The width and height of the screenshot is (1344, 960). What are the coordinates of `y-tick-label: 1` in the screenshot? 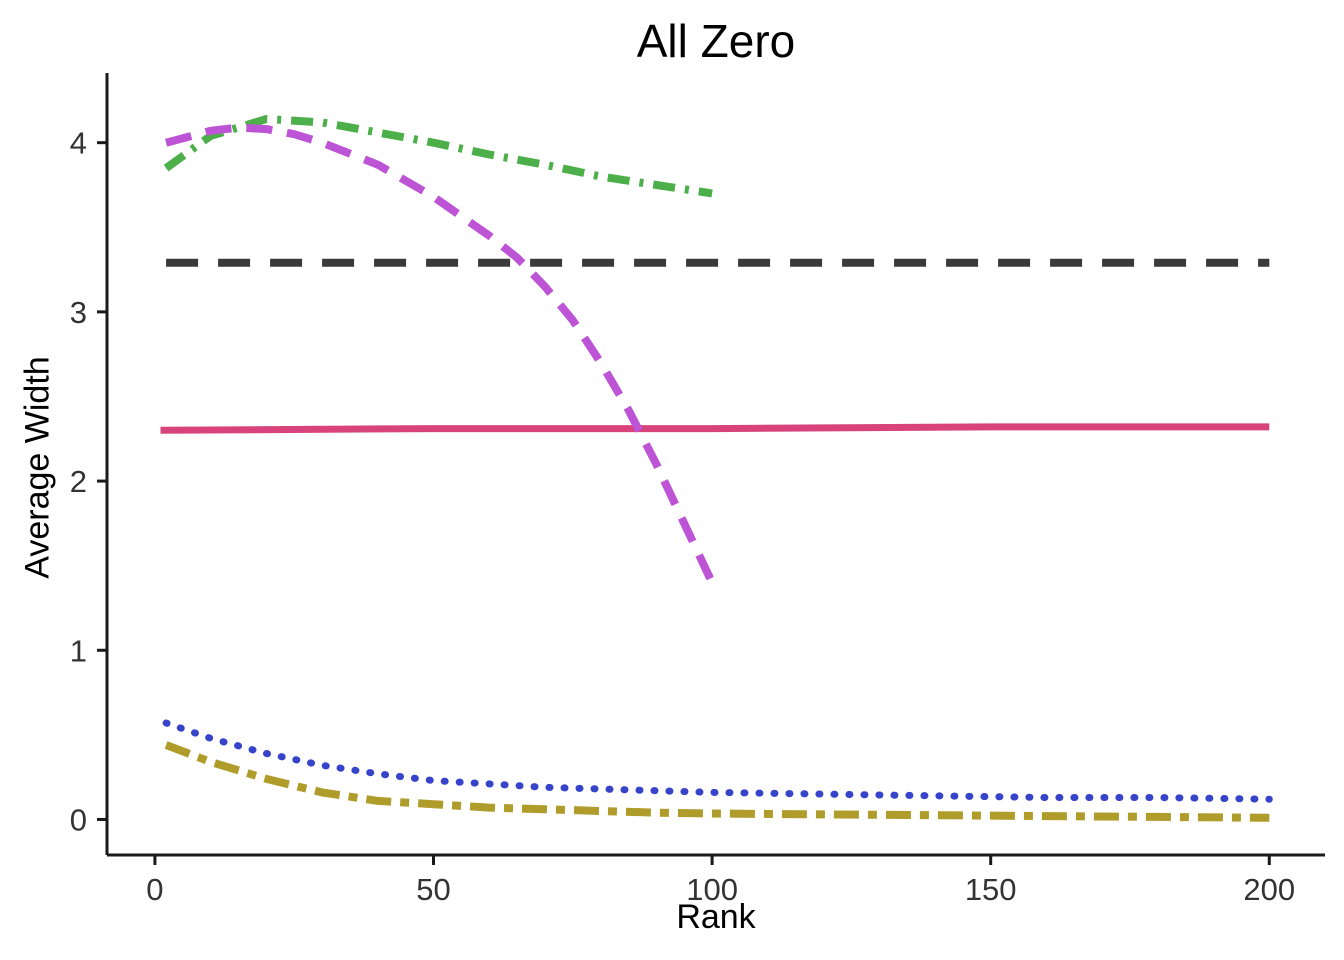 It's located at (78, 650).